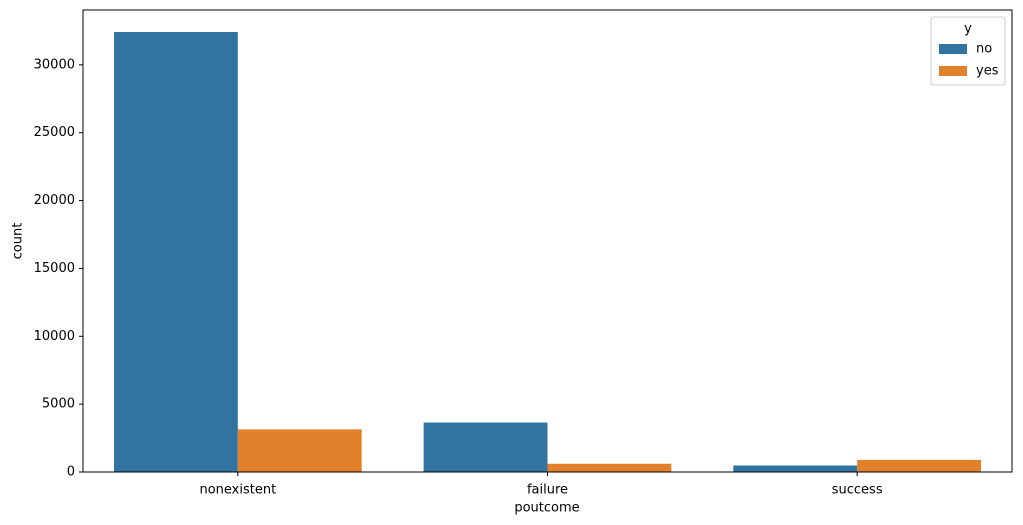  Describe the element at coordinates (54, 64) in the screenshot. I see `y-tick-label: 30000` at that location.